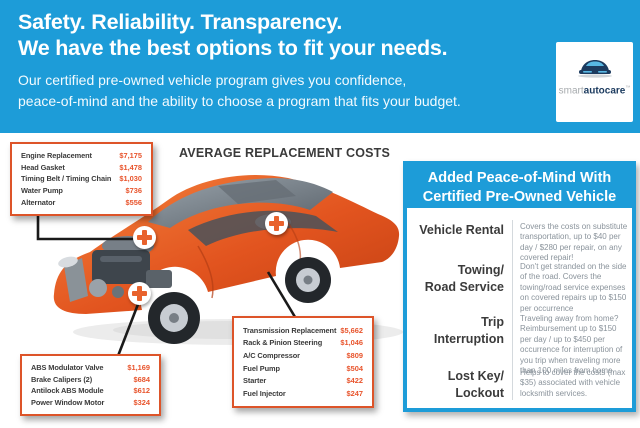 The image size is (640, 428). Describe the element at coordinates (464, 286) in the screenshot. I see `benefit-label-line: Road Service` at that location.